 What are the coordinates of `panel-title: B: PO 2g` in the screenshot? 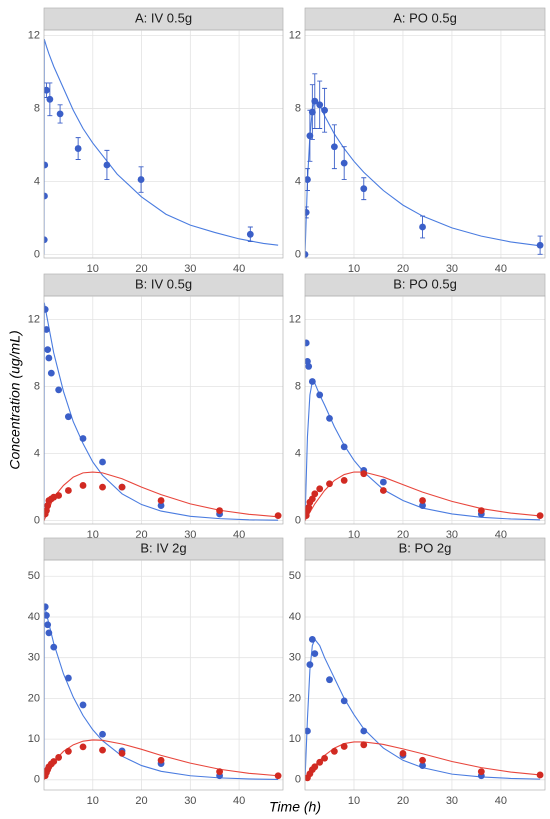 It's located at (425, 547).